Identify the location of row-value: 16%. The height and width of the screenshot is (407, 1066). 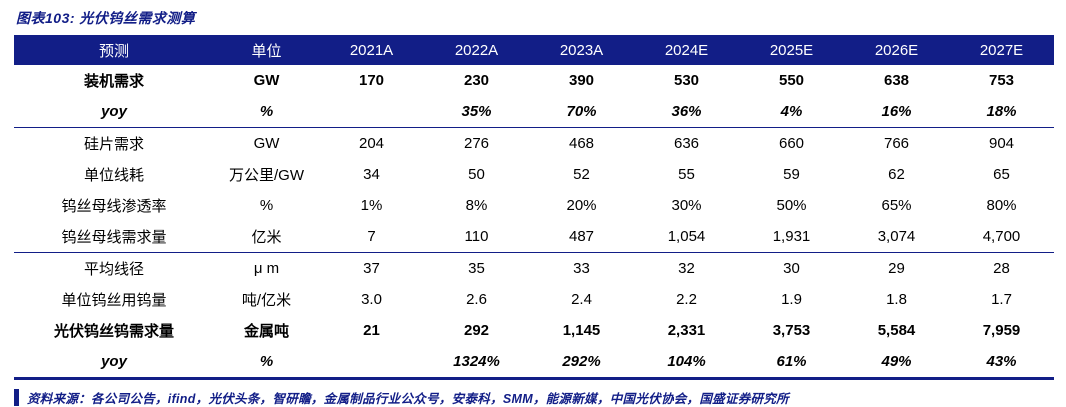
(896, 111).